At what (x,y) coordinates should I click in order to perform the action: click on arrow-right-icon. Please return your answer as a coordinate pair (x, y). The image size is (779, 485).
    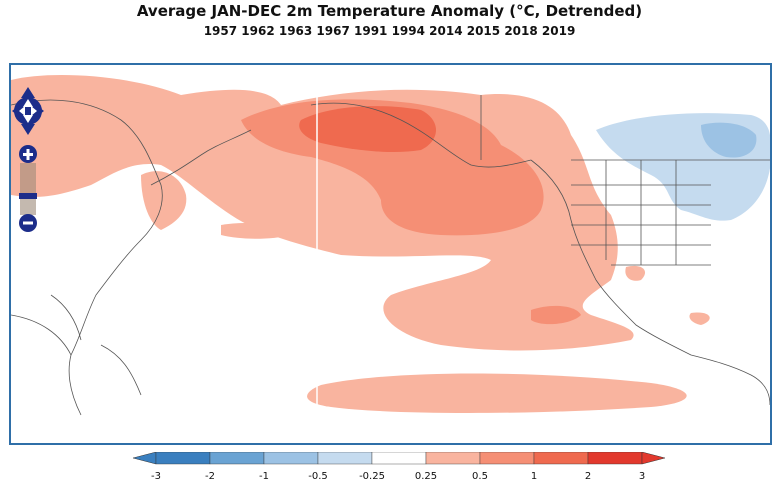
    Looking at the image, I should click on (34, 111).